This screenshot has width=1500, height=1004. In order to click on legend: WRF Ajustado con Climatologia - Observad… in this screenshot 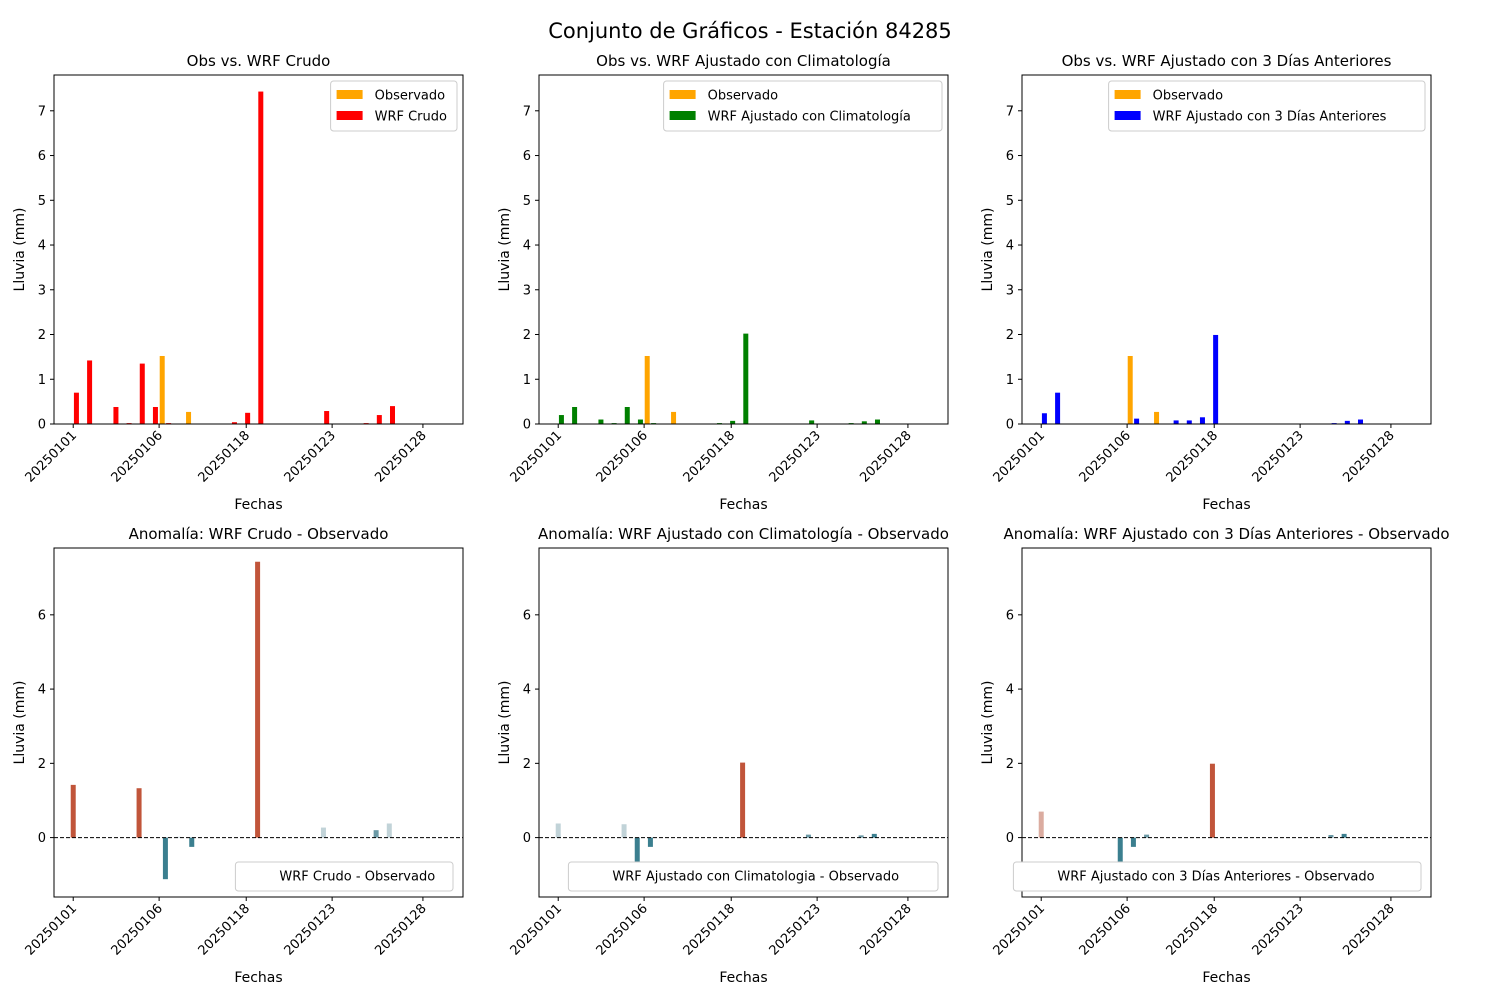, I will do `click(753, 876)`.